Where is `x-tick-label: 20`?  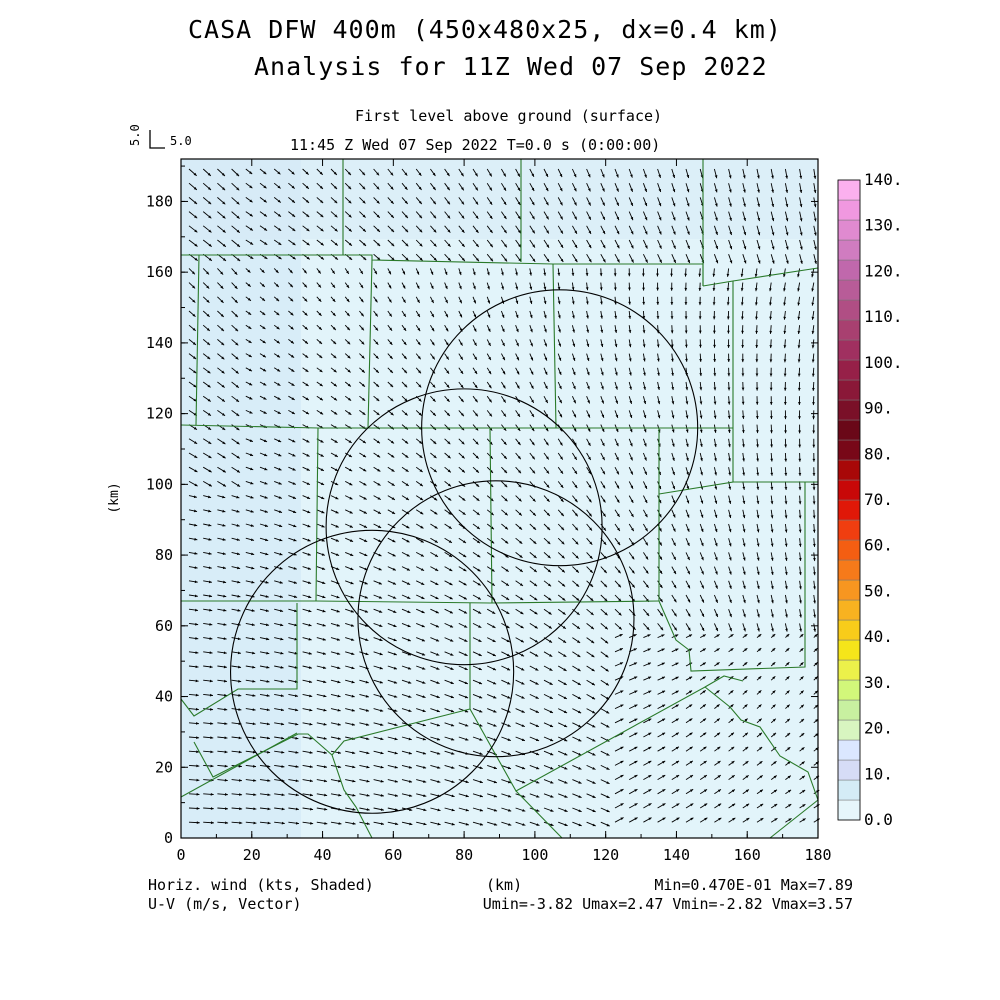 x-tick-label: 20 is located at coordinates (252, 855).